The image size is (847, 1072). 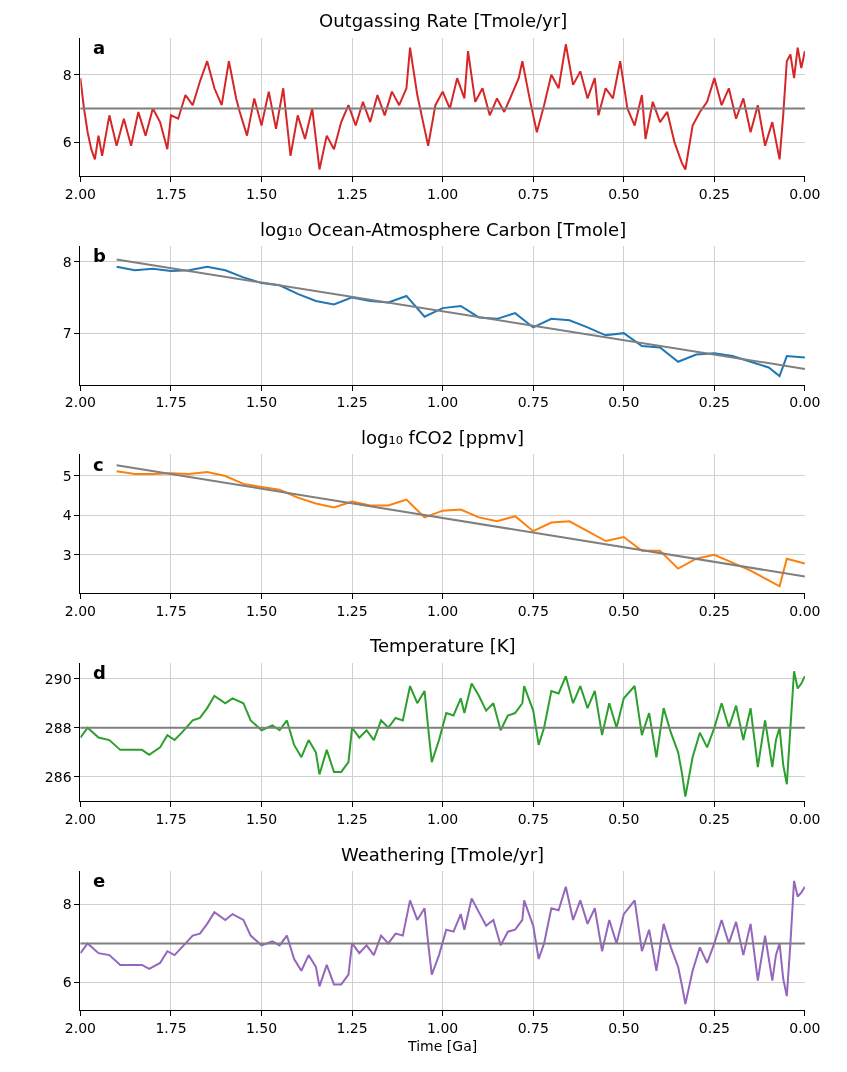 I want to click on annotation: a, so click(x=99, y=47).